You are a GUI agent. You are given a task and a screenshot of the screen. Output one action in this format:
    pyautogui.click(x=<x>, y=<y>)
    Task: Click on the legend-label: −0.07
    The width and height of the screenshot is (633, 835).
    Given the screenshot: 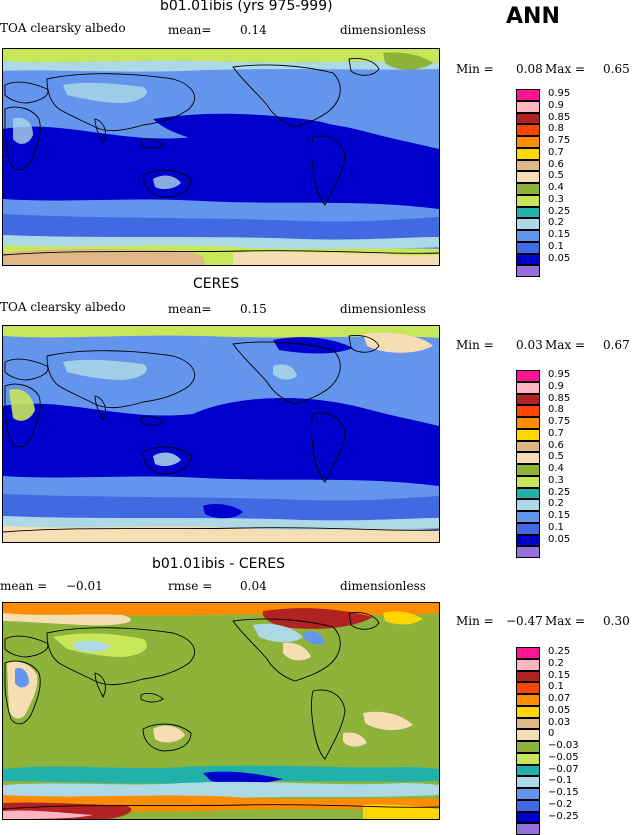 What is the action you would take?
    pyautogui.click(x=563, y=769)
    